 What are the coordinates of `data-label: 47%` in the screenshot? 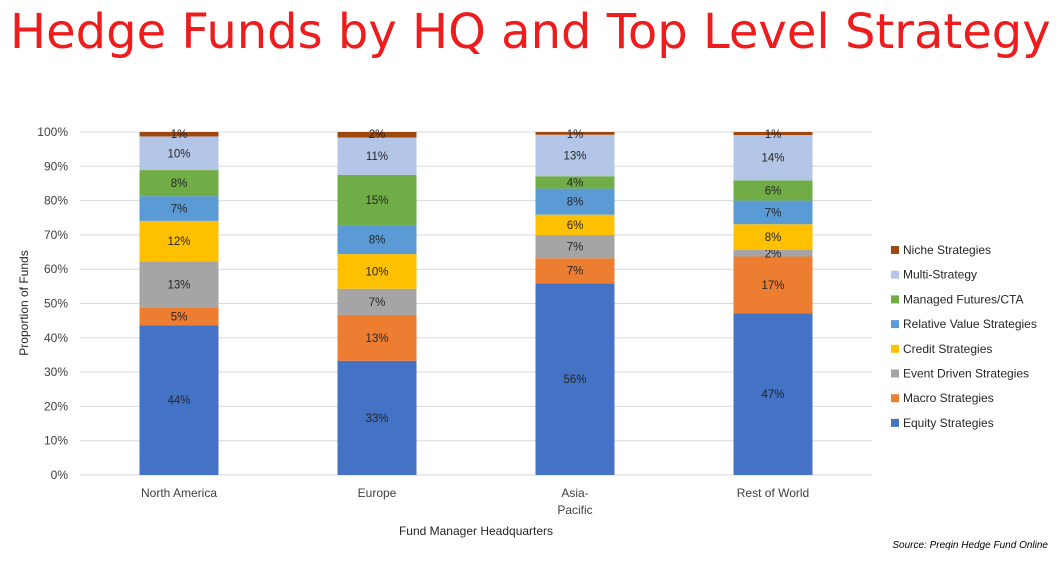 It's located at (772, 395).